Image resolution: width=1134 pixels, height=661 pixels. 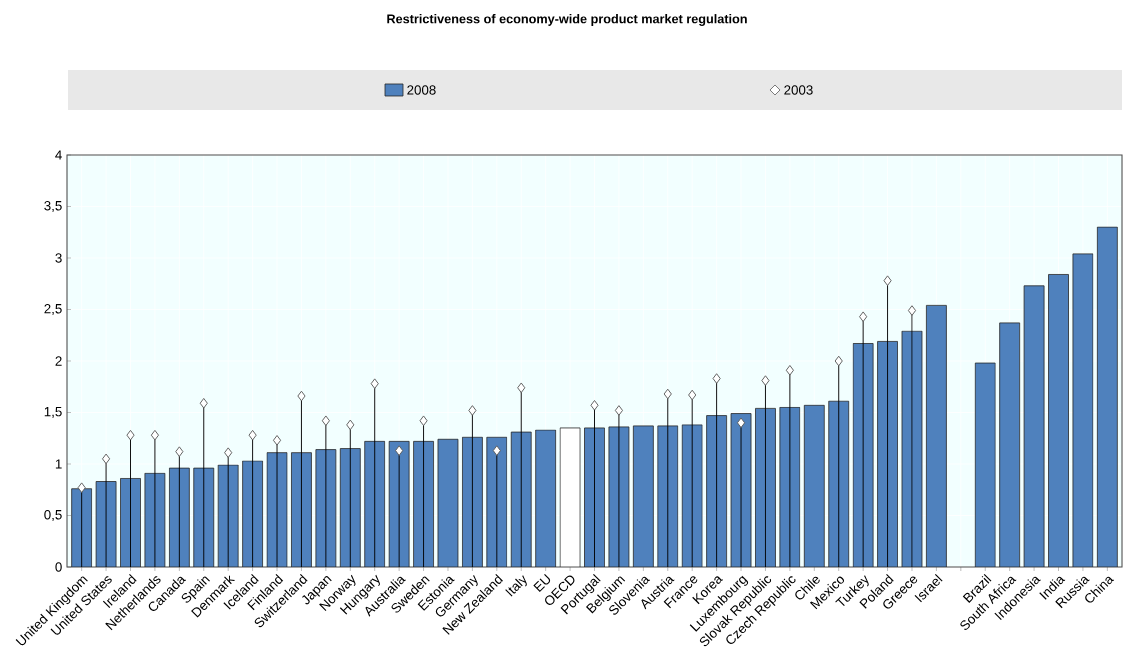 What do you see at coordinates (58, 155) in the screenshot?
I see `y-tick-label: 4` at bounding box center [58, 155].